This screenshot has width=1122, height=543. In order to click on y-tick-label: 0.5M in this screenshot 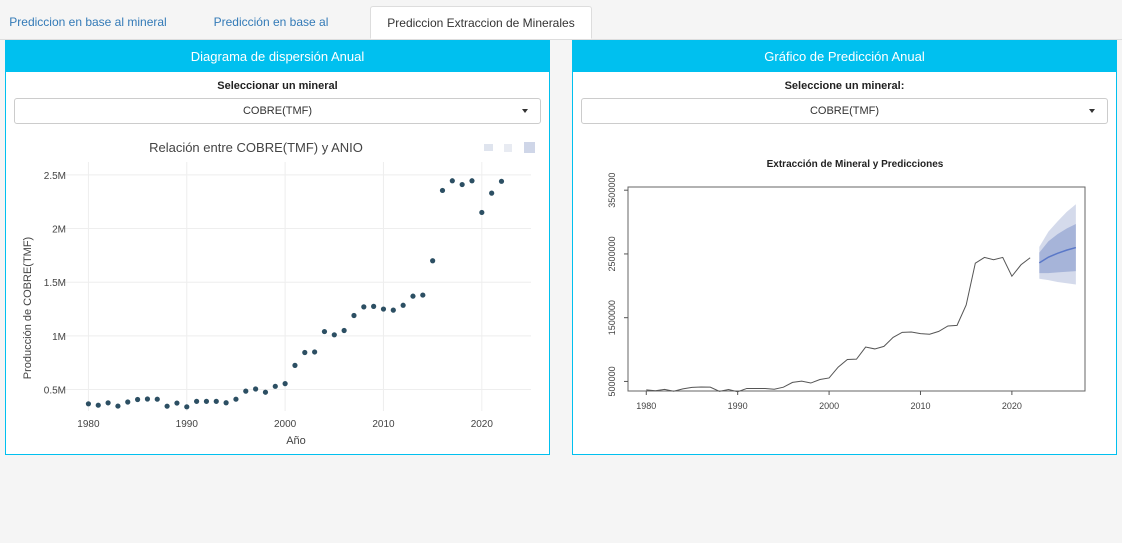, I will do `click(55, 391)`.